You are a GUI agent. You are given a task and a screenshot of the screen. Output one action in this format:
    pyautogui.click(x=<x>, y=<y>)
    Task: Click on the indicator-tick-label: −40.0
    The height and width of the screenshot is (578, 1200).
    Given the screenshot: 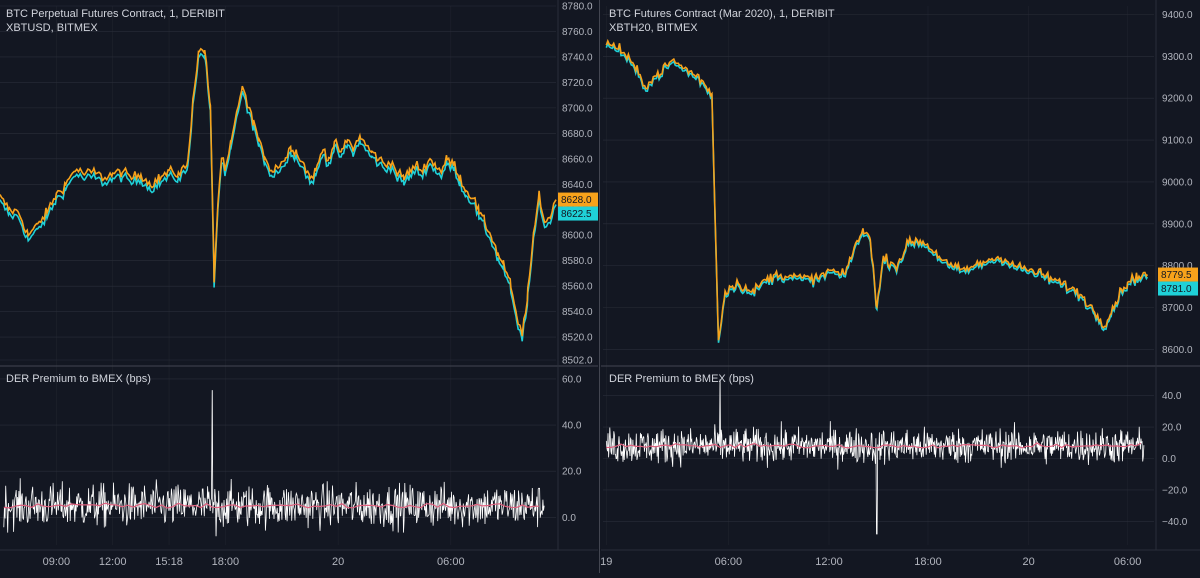 What is the action you would take?
    pyautogui.click(x=1175, y=522)
    